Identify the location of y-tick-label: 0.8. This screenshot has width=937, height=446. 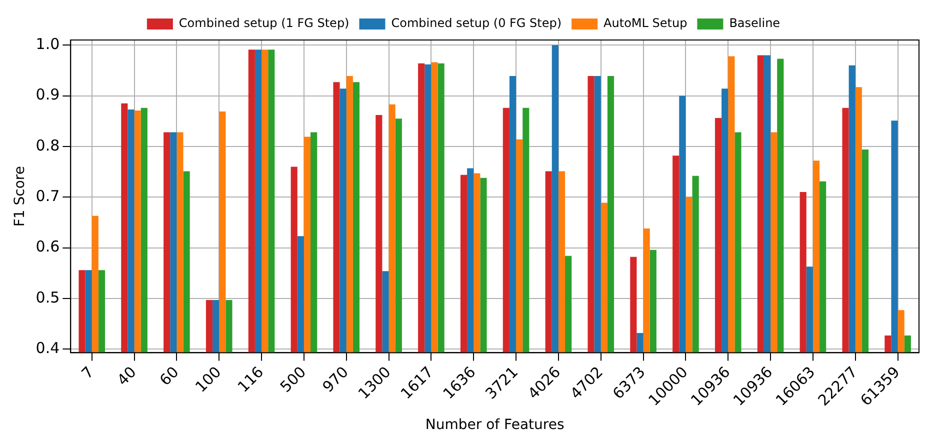
(48, 145).